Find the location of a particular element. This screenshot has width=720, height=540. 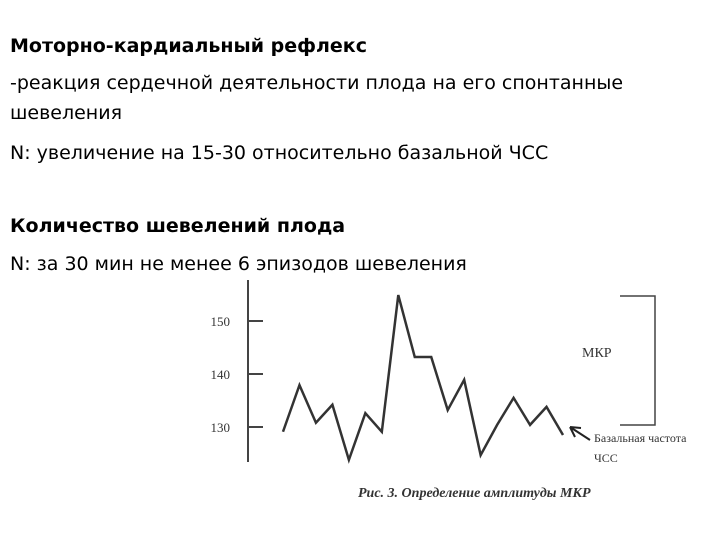

annotation: Базальная частота is located at coordinates (640, 438).